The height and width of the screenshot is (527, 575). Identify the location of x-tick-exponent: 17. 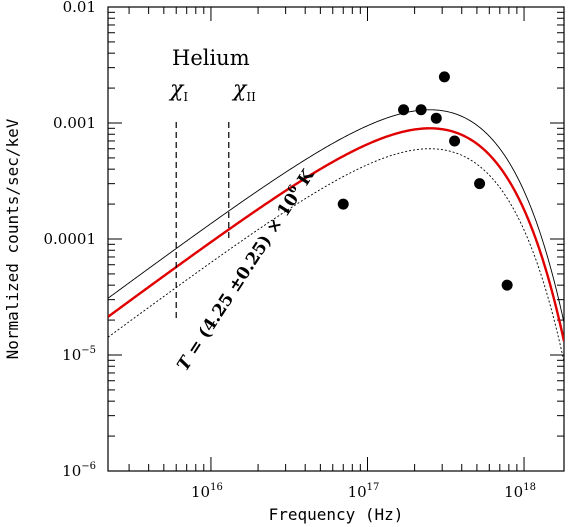
(373, 487).